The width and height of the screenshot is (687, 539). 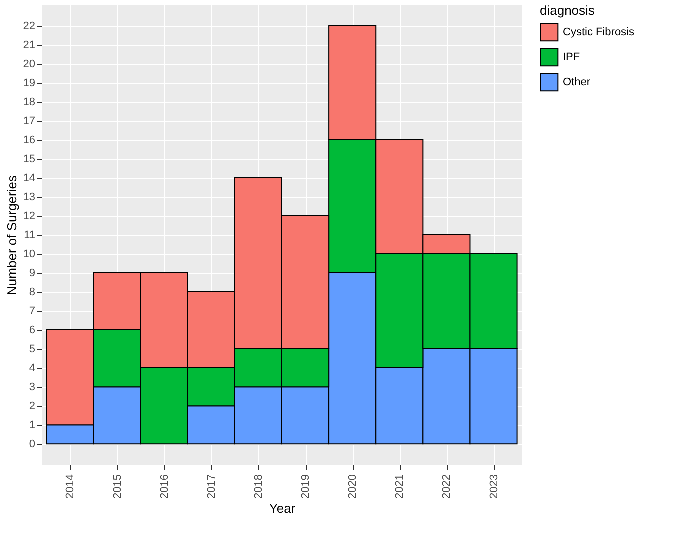 What do you see at coordinates (494, 486) in the screenshot?
I see `x-tick-label: 2023` at bounding box center [494, 486].